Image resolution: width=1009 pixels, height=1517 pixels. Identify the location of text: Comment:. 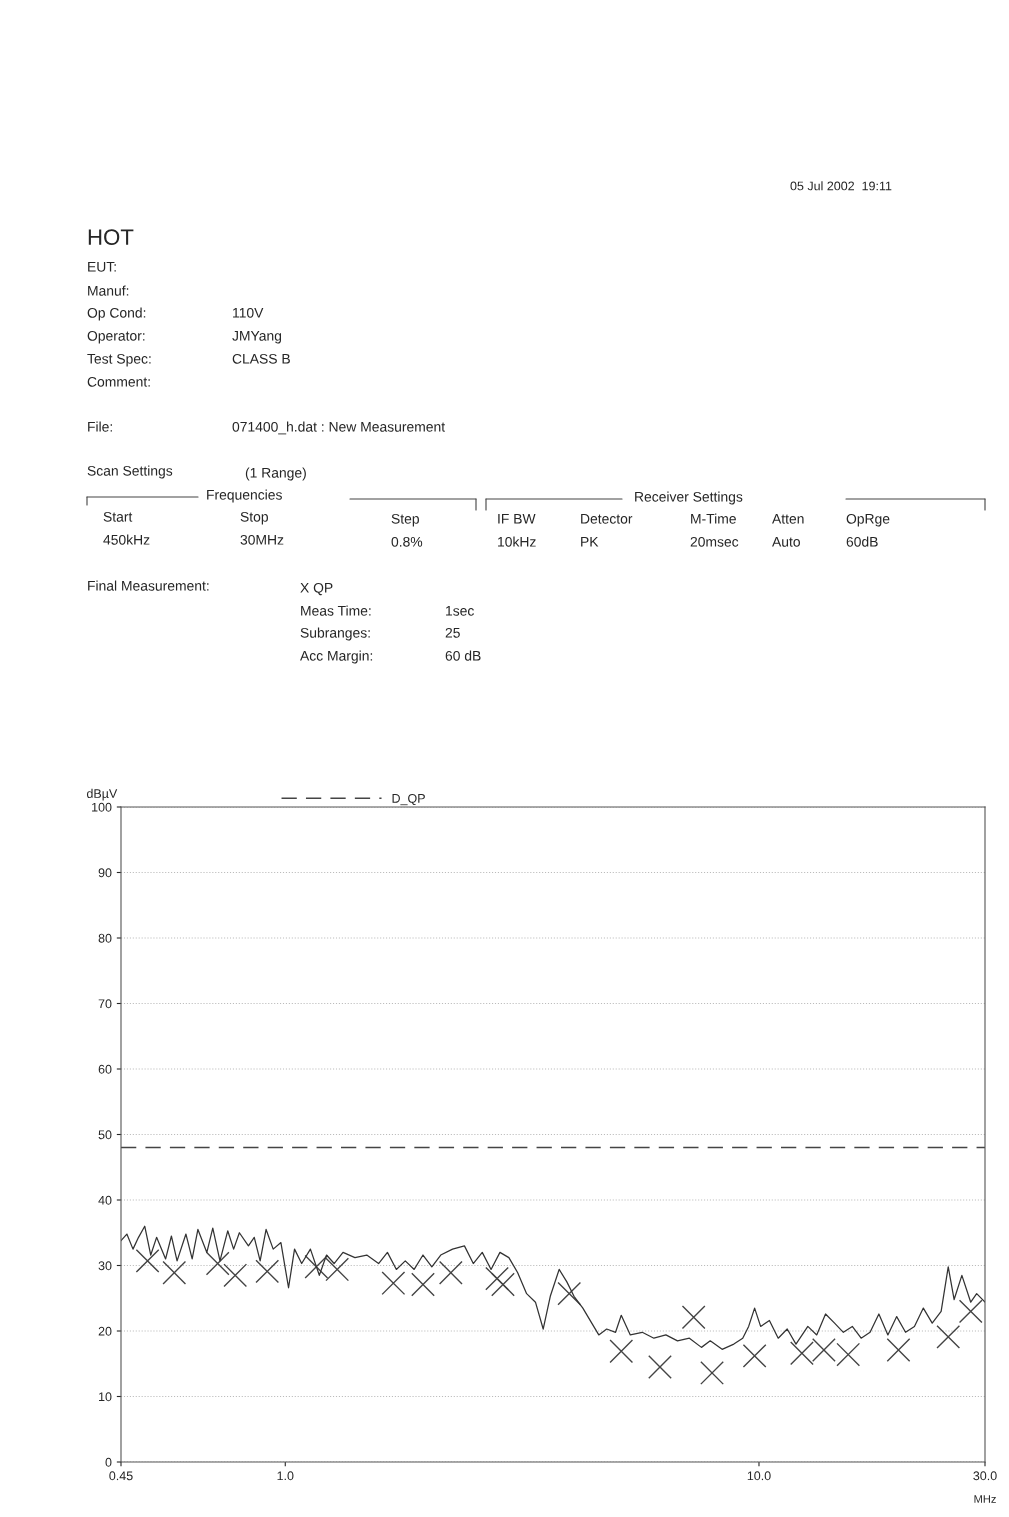
(118, 381).